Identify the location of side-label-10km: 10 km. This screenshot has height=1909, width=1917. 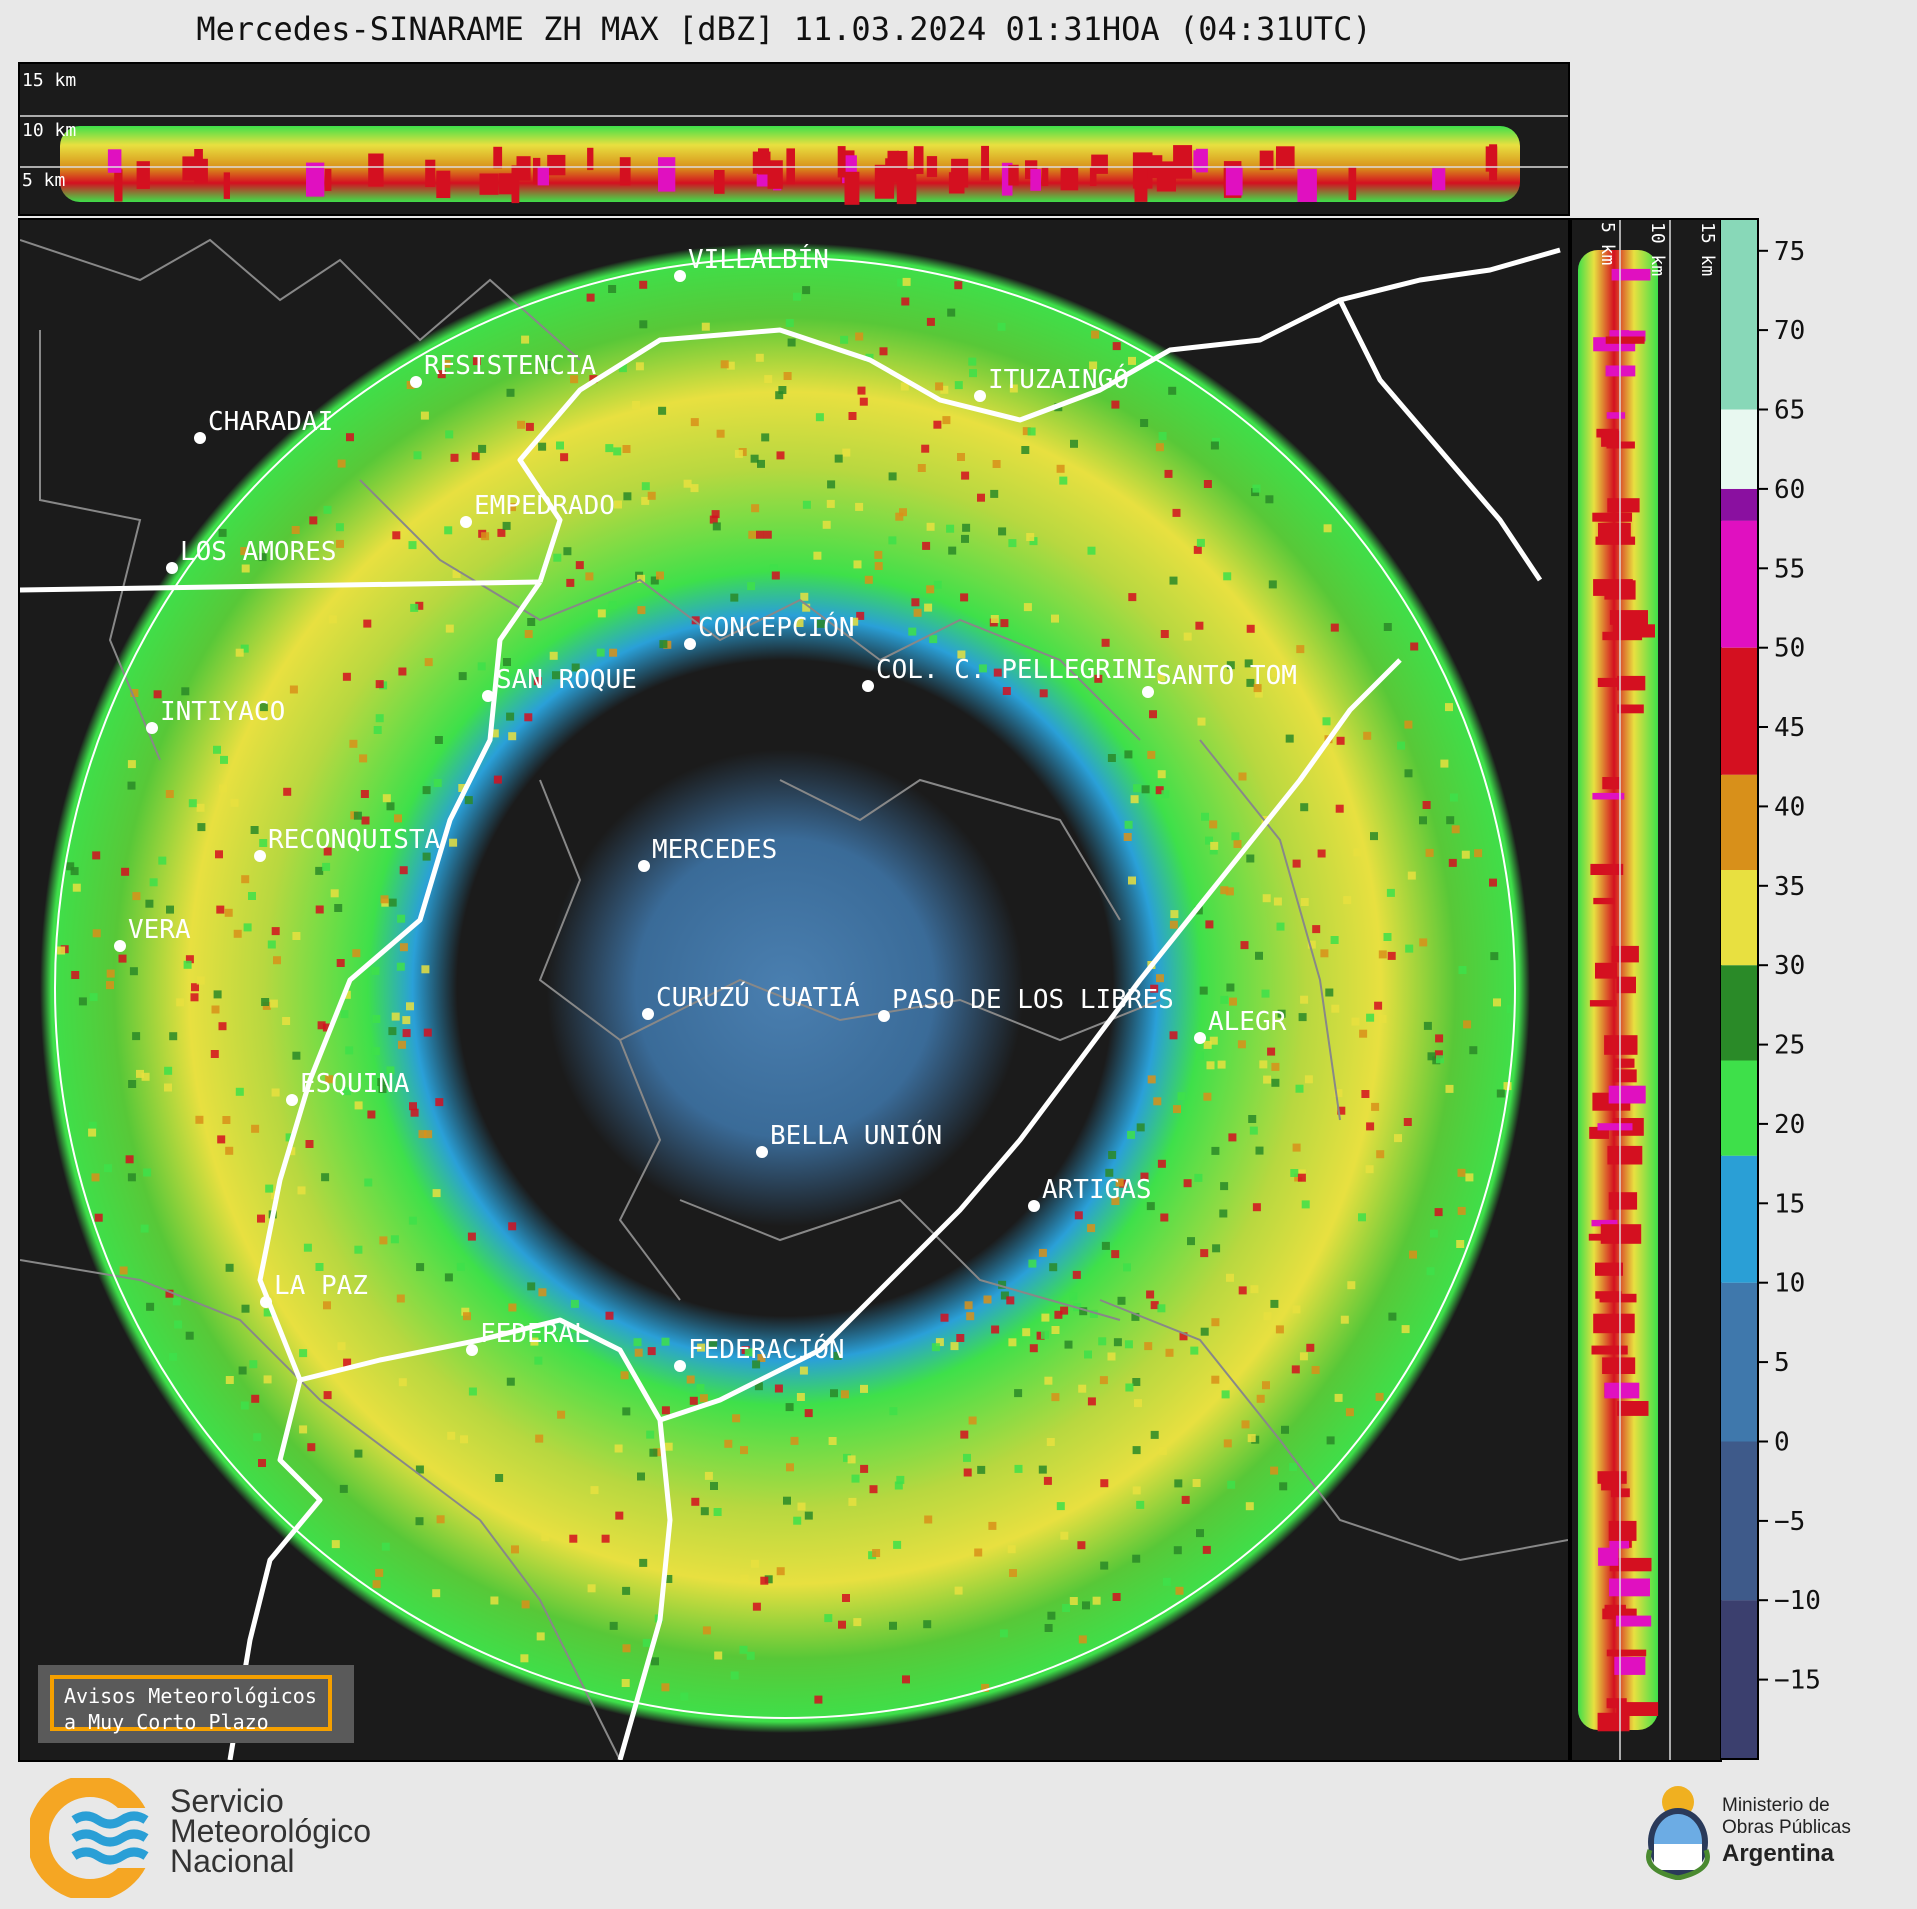
(1657, 249).